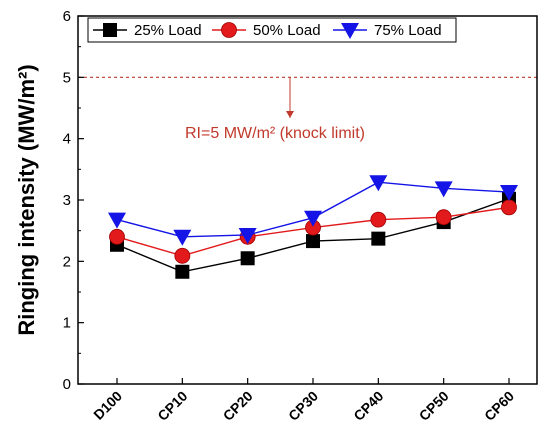 The height and width of the screenshot is (441, 550). What do you see at coordinates (172, 406) in the screenshot?
I see `x-tick-label: CP10` at bounding box center [172, 406].